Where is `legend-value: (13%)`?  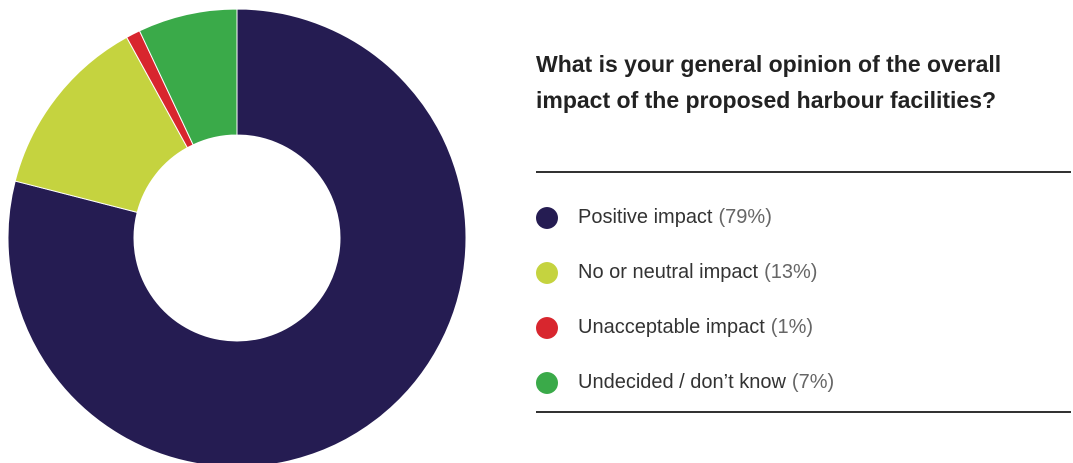
legend-value: (13%) is located at coordinates (791, 272).